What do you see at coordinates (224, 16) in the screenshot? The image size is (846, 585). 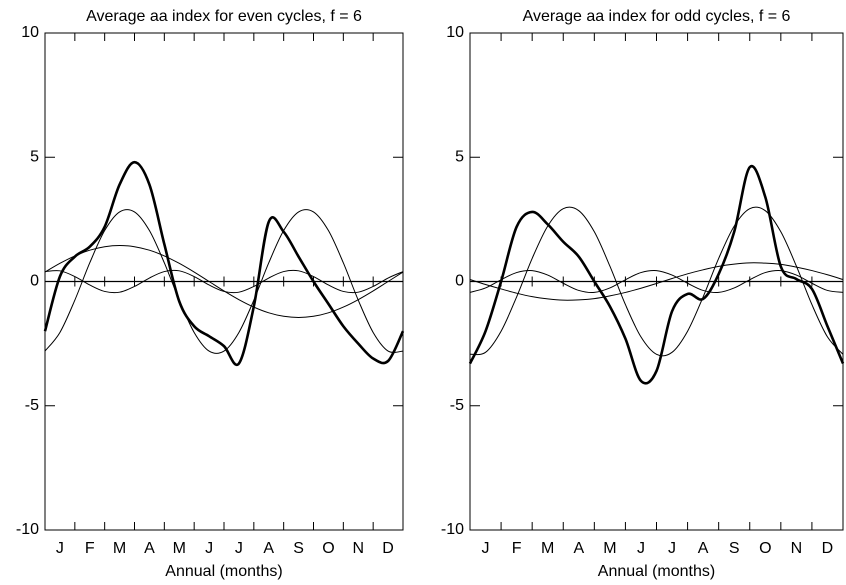 I see `chart-title: Average aa index for even cycles, f = 6` at bounding box center [224, 16].